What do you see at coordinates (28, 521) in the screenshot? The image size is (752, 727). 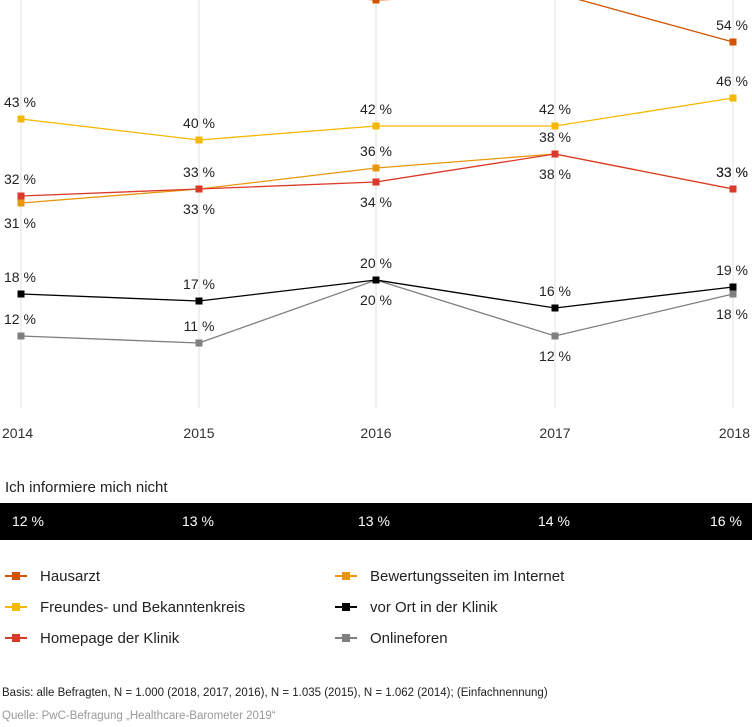 I see `nicht-value-2014: 12 %` at bounding box center [28, 521].